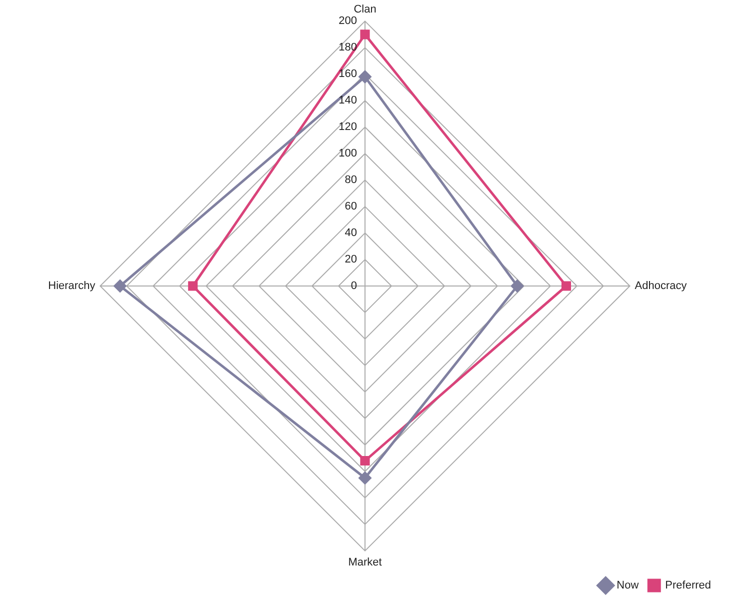 This screenshot has height=605, width=731. Describe the element at coordinates (365, 10) in the screenshot. I see `spoke-label: Clan` at that location.